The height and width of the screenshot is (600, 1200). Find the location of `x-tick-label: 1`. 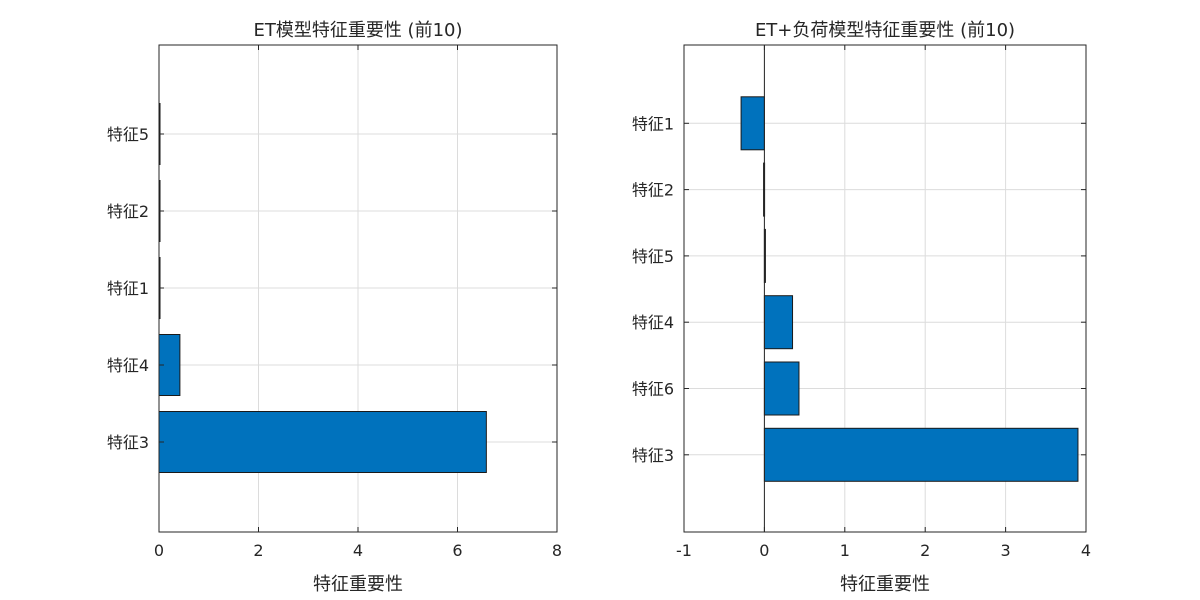

x-tick-label: 1 is located at coordinates (845, 550).